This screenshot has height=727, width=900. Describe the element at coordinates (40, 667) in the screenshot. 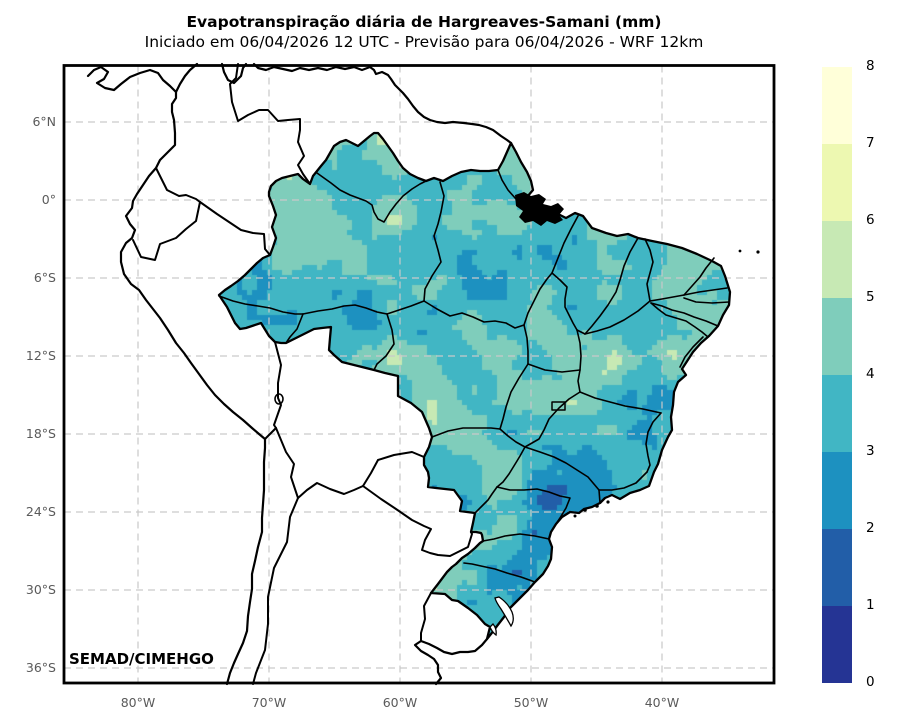

I see `lat-tick-label: 36°S` at that location.